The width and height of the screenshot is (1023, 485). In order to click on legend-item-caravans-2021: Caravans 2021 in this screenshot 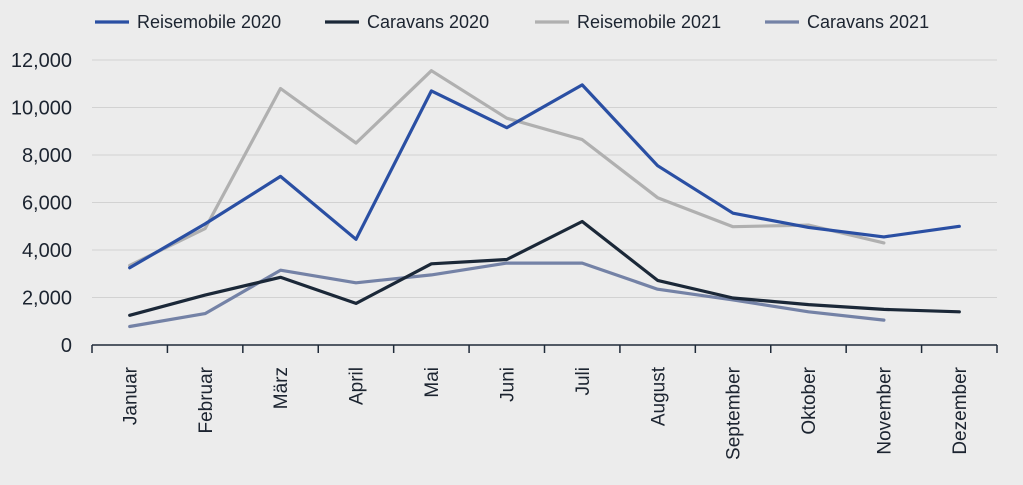, I will do `click(847, 22)`.